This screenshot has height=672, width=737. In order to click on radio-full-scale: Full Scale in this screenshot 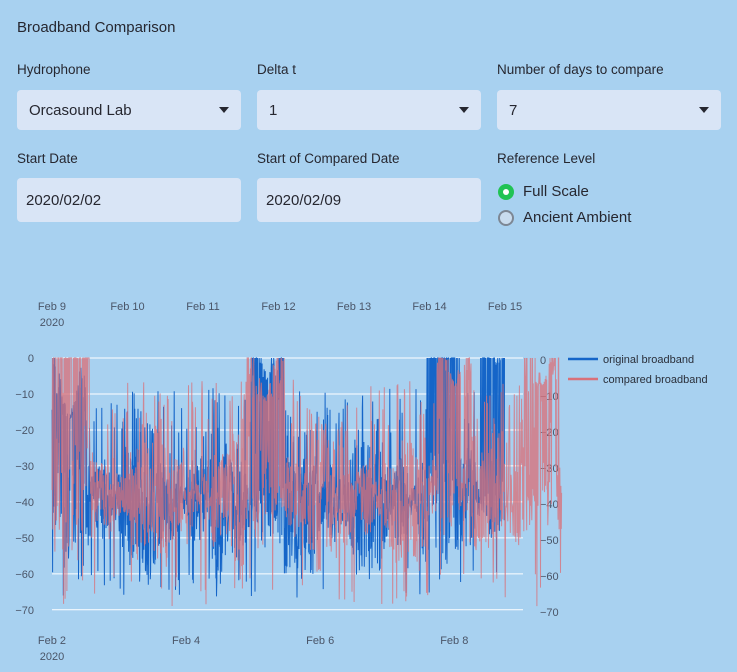, I will do `click(543, 191)`.